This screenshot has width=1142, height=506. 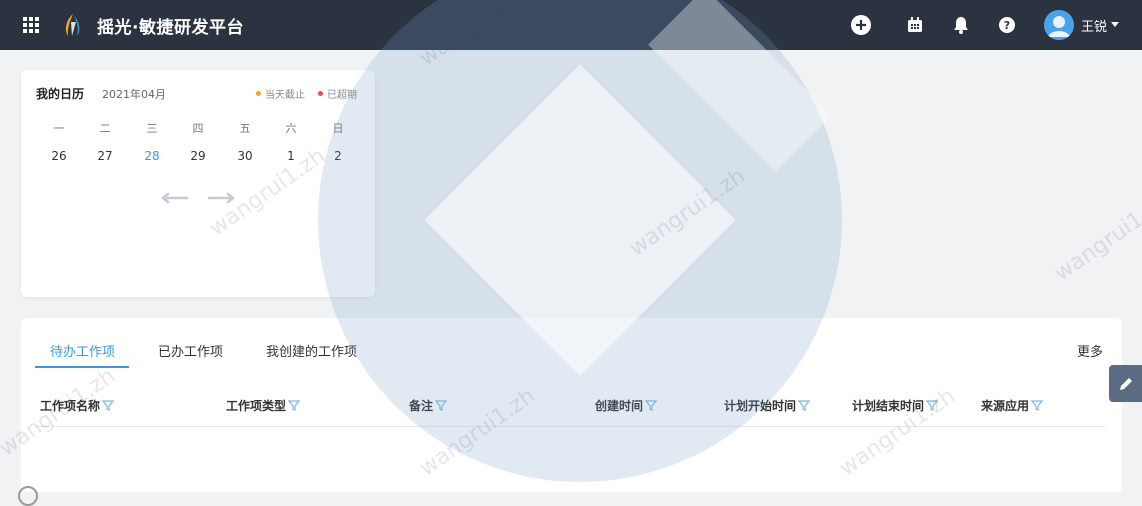 What do you see at coordinates (198, 156) in the screenshot?
I see `calendar-day: 29` at bounding box center [198, 156].